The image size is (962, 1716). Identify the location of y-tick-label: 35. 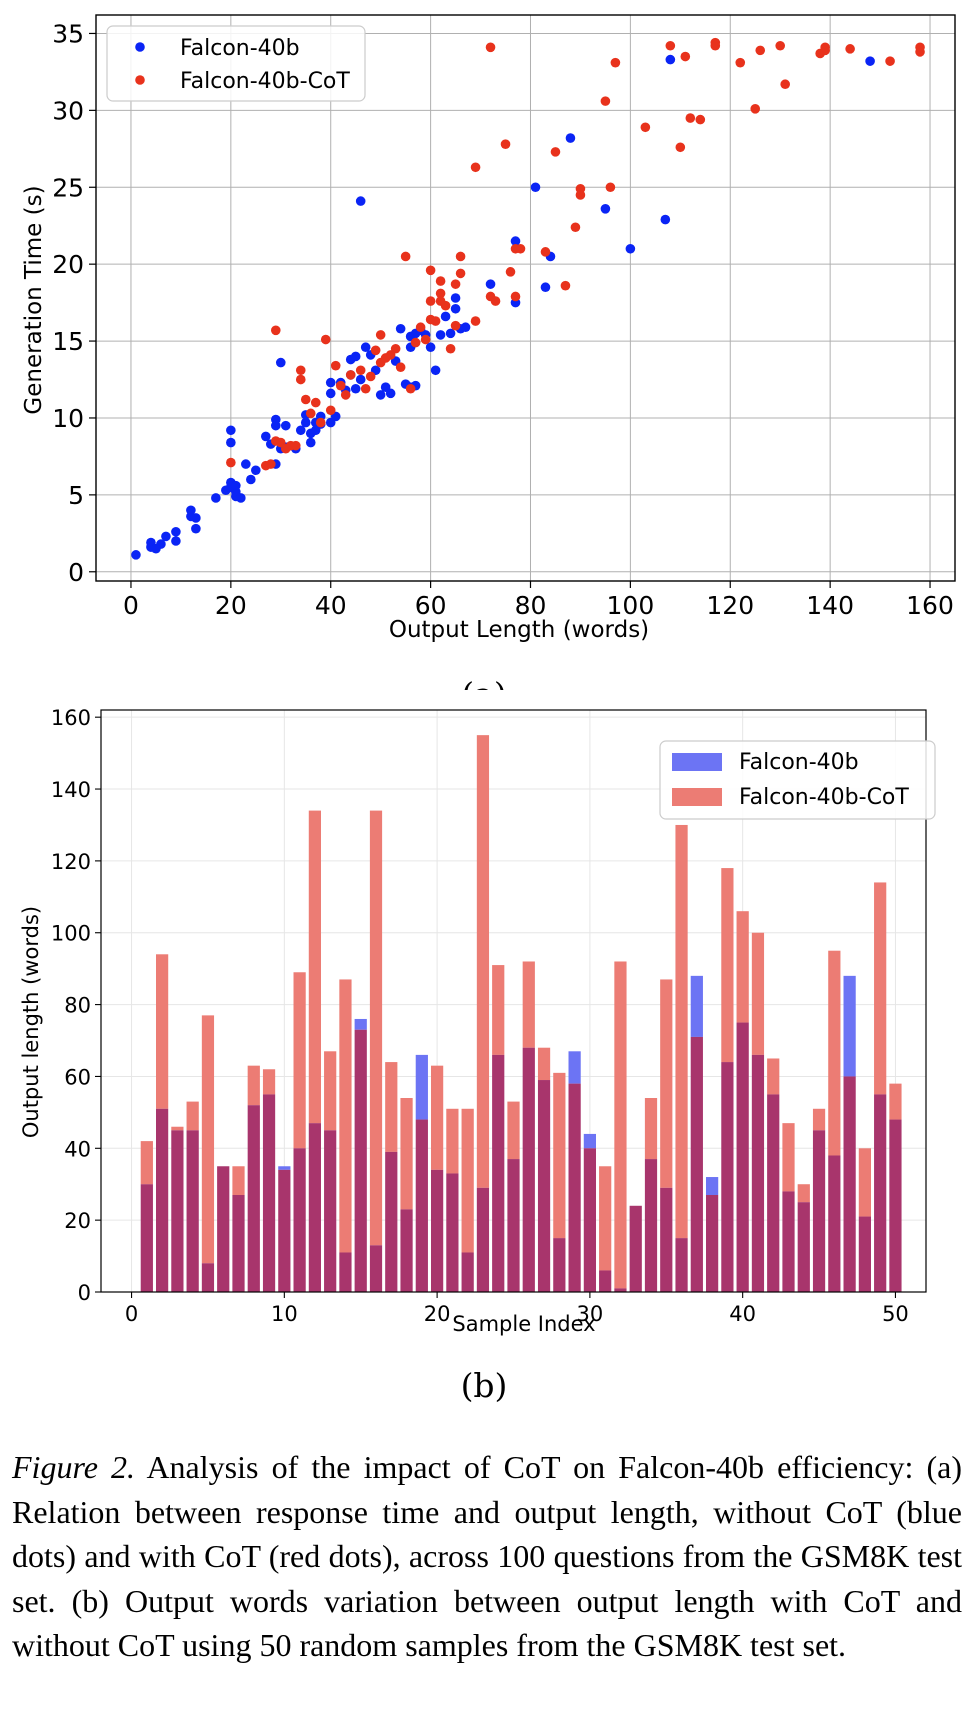
(68, 33).